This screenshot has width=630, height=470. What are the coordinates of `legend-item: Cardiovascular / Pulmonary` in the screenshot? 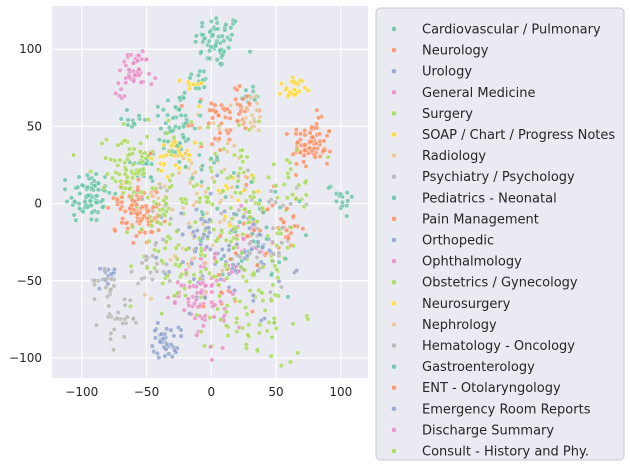 It's located at (496, 30).